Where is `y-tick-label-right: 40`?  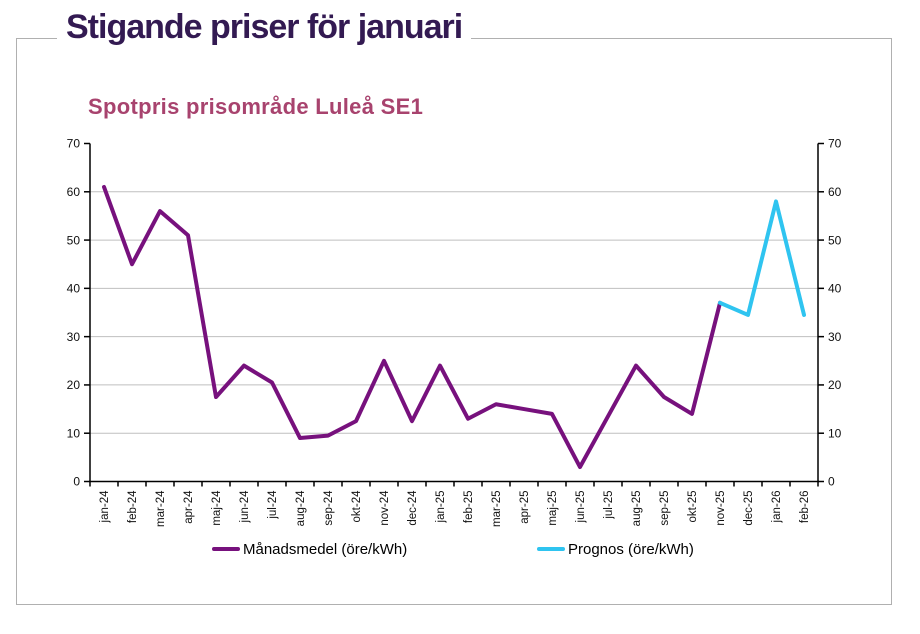
y-tick-label-right: 40 is located at coordinates (835, 289).